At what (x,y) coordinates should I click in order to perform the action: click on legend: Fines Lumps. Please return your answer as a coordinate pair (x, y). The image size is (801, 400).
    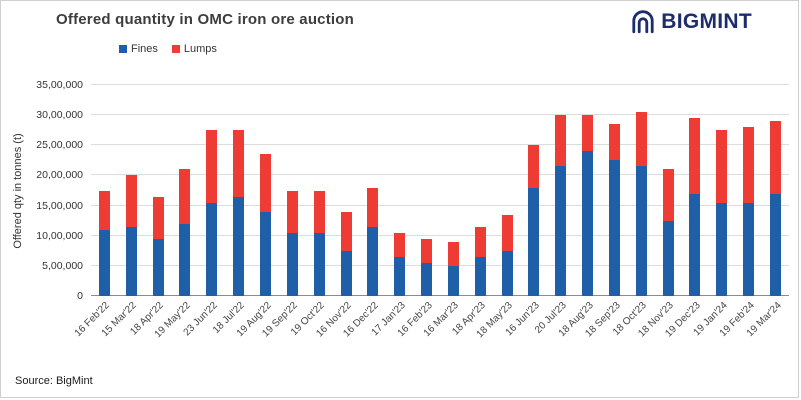
    Looking at the image, I should click on (168, 49).